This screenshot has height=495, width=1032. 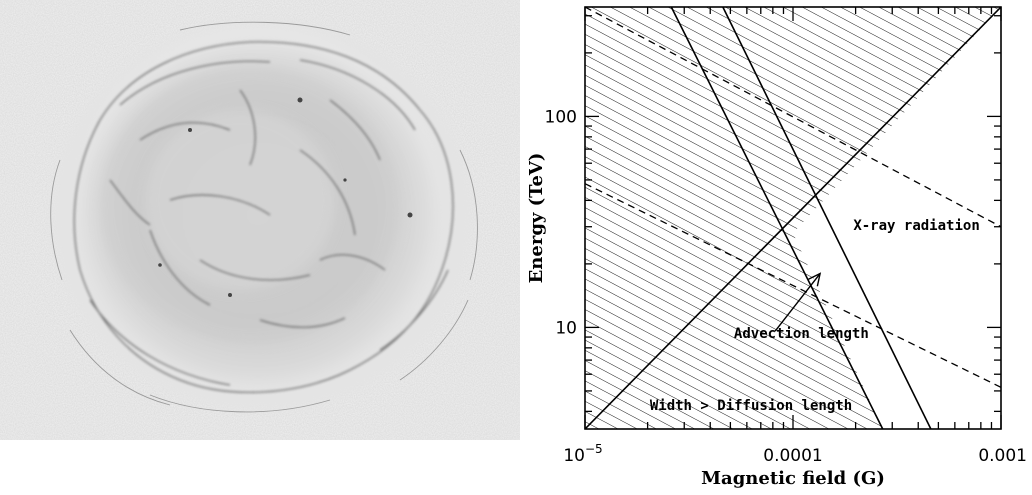 What do you see at coordinates (1002, 456) in the screenshot?
I see `x-tick-label: 0.001` at bounding box center [1002, 456].